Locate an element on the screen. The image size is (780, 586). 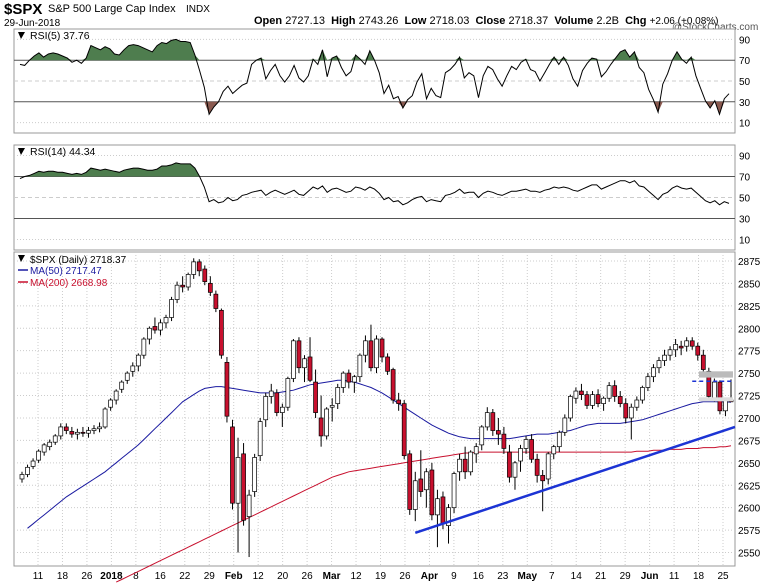
price-tick-label-5: 2750 is located at coordinates (749, 374).